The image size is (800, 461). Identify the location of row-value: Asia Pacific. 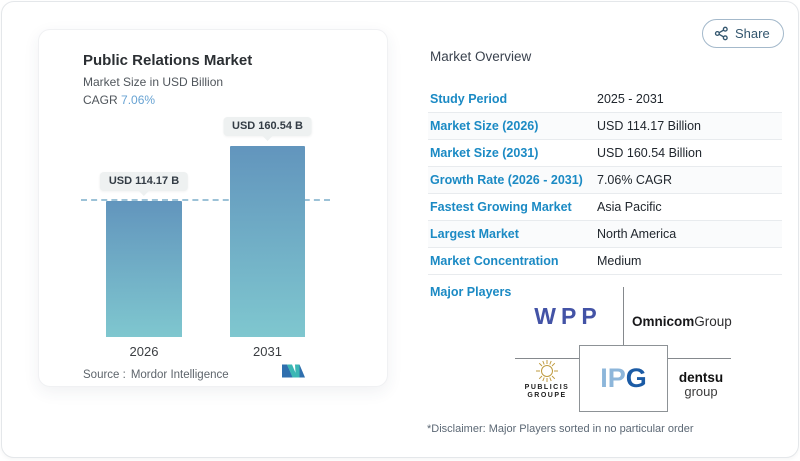
(629, 207).